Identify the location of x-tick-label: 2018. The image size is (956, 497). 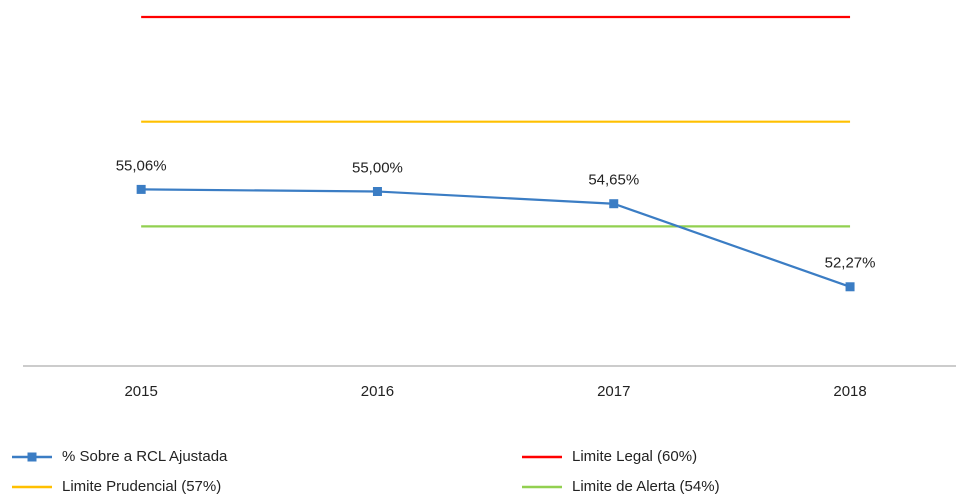
(849, 391).